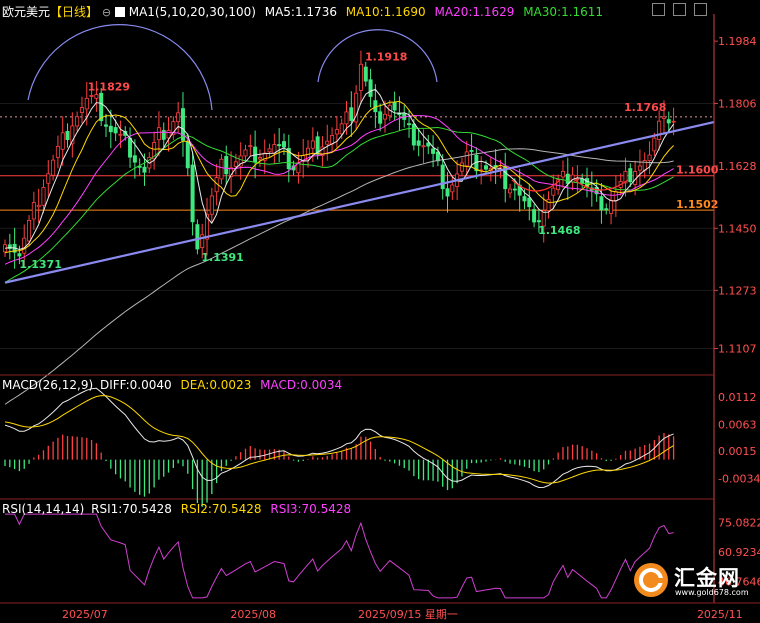  What do you see at coordinates (739, 522) in the screenshot?
I see `rsi-tick-label: 75.0822` at bounding box center [739, 522].